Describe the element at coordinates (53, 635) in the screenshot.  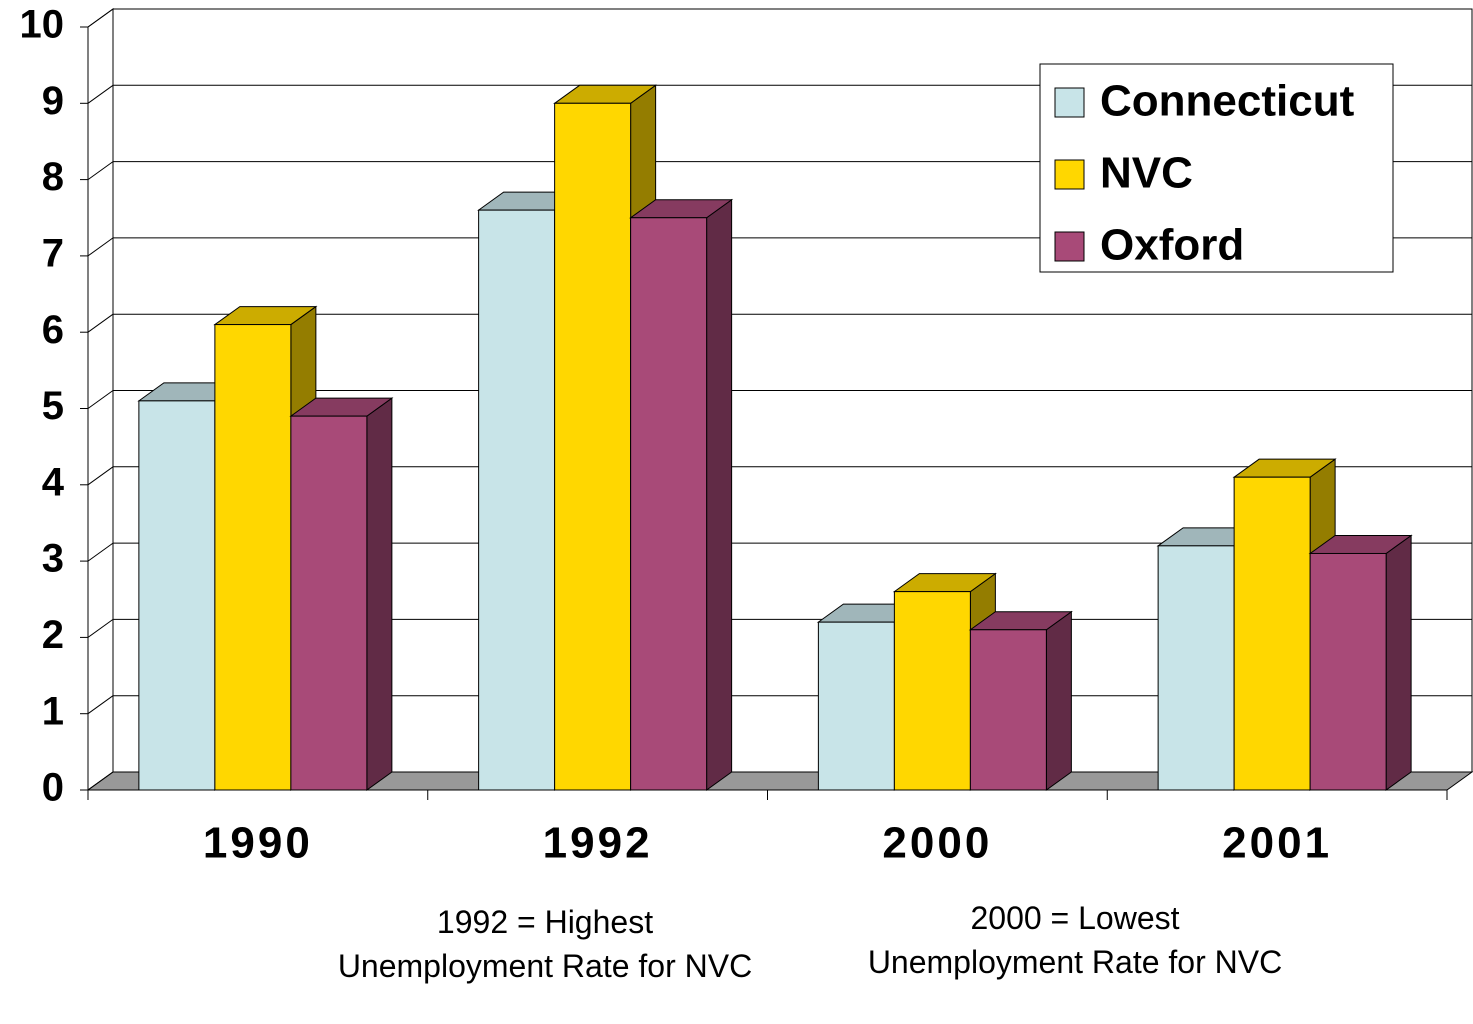
I see `y-tick-label: 2` at that location.